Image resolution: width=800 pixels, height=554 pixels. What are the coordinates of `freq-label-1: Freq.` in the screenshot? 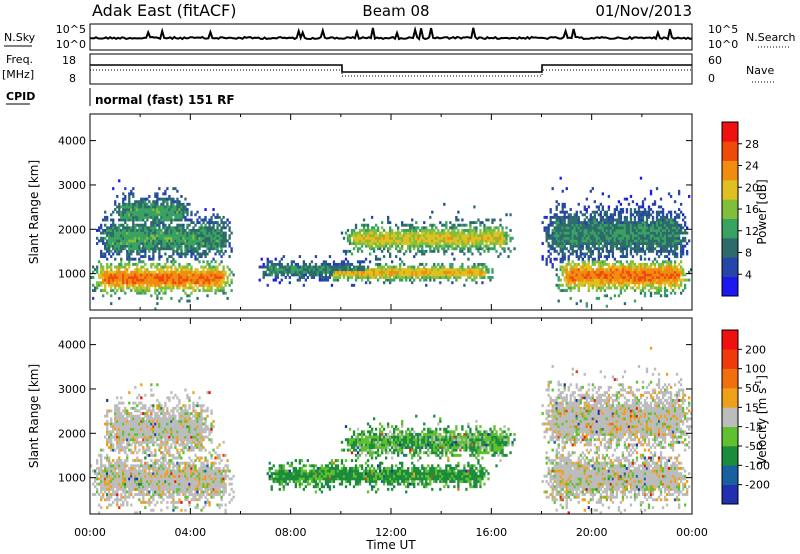 It's located at (19, 59).